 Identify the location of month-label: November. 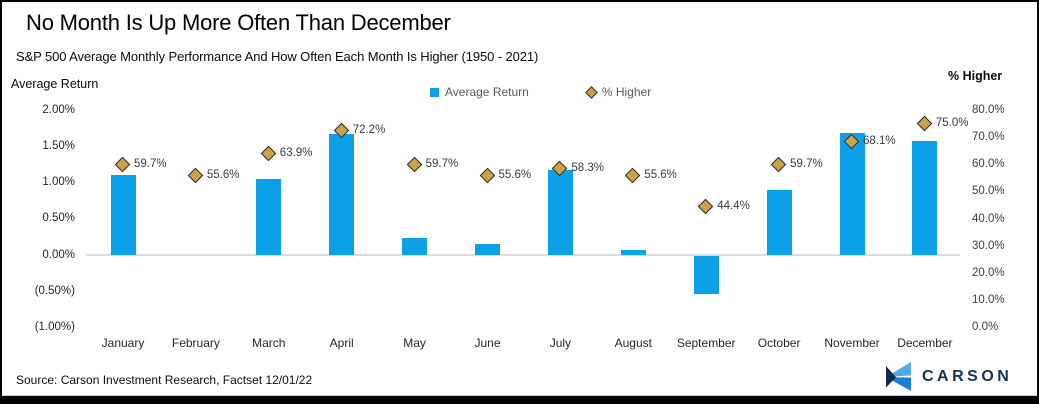
(852, 343).